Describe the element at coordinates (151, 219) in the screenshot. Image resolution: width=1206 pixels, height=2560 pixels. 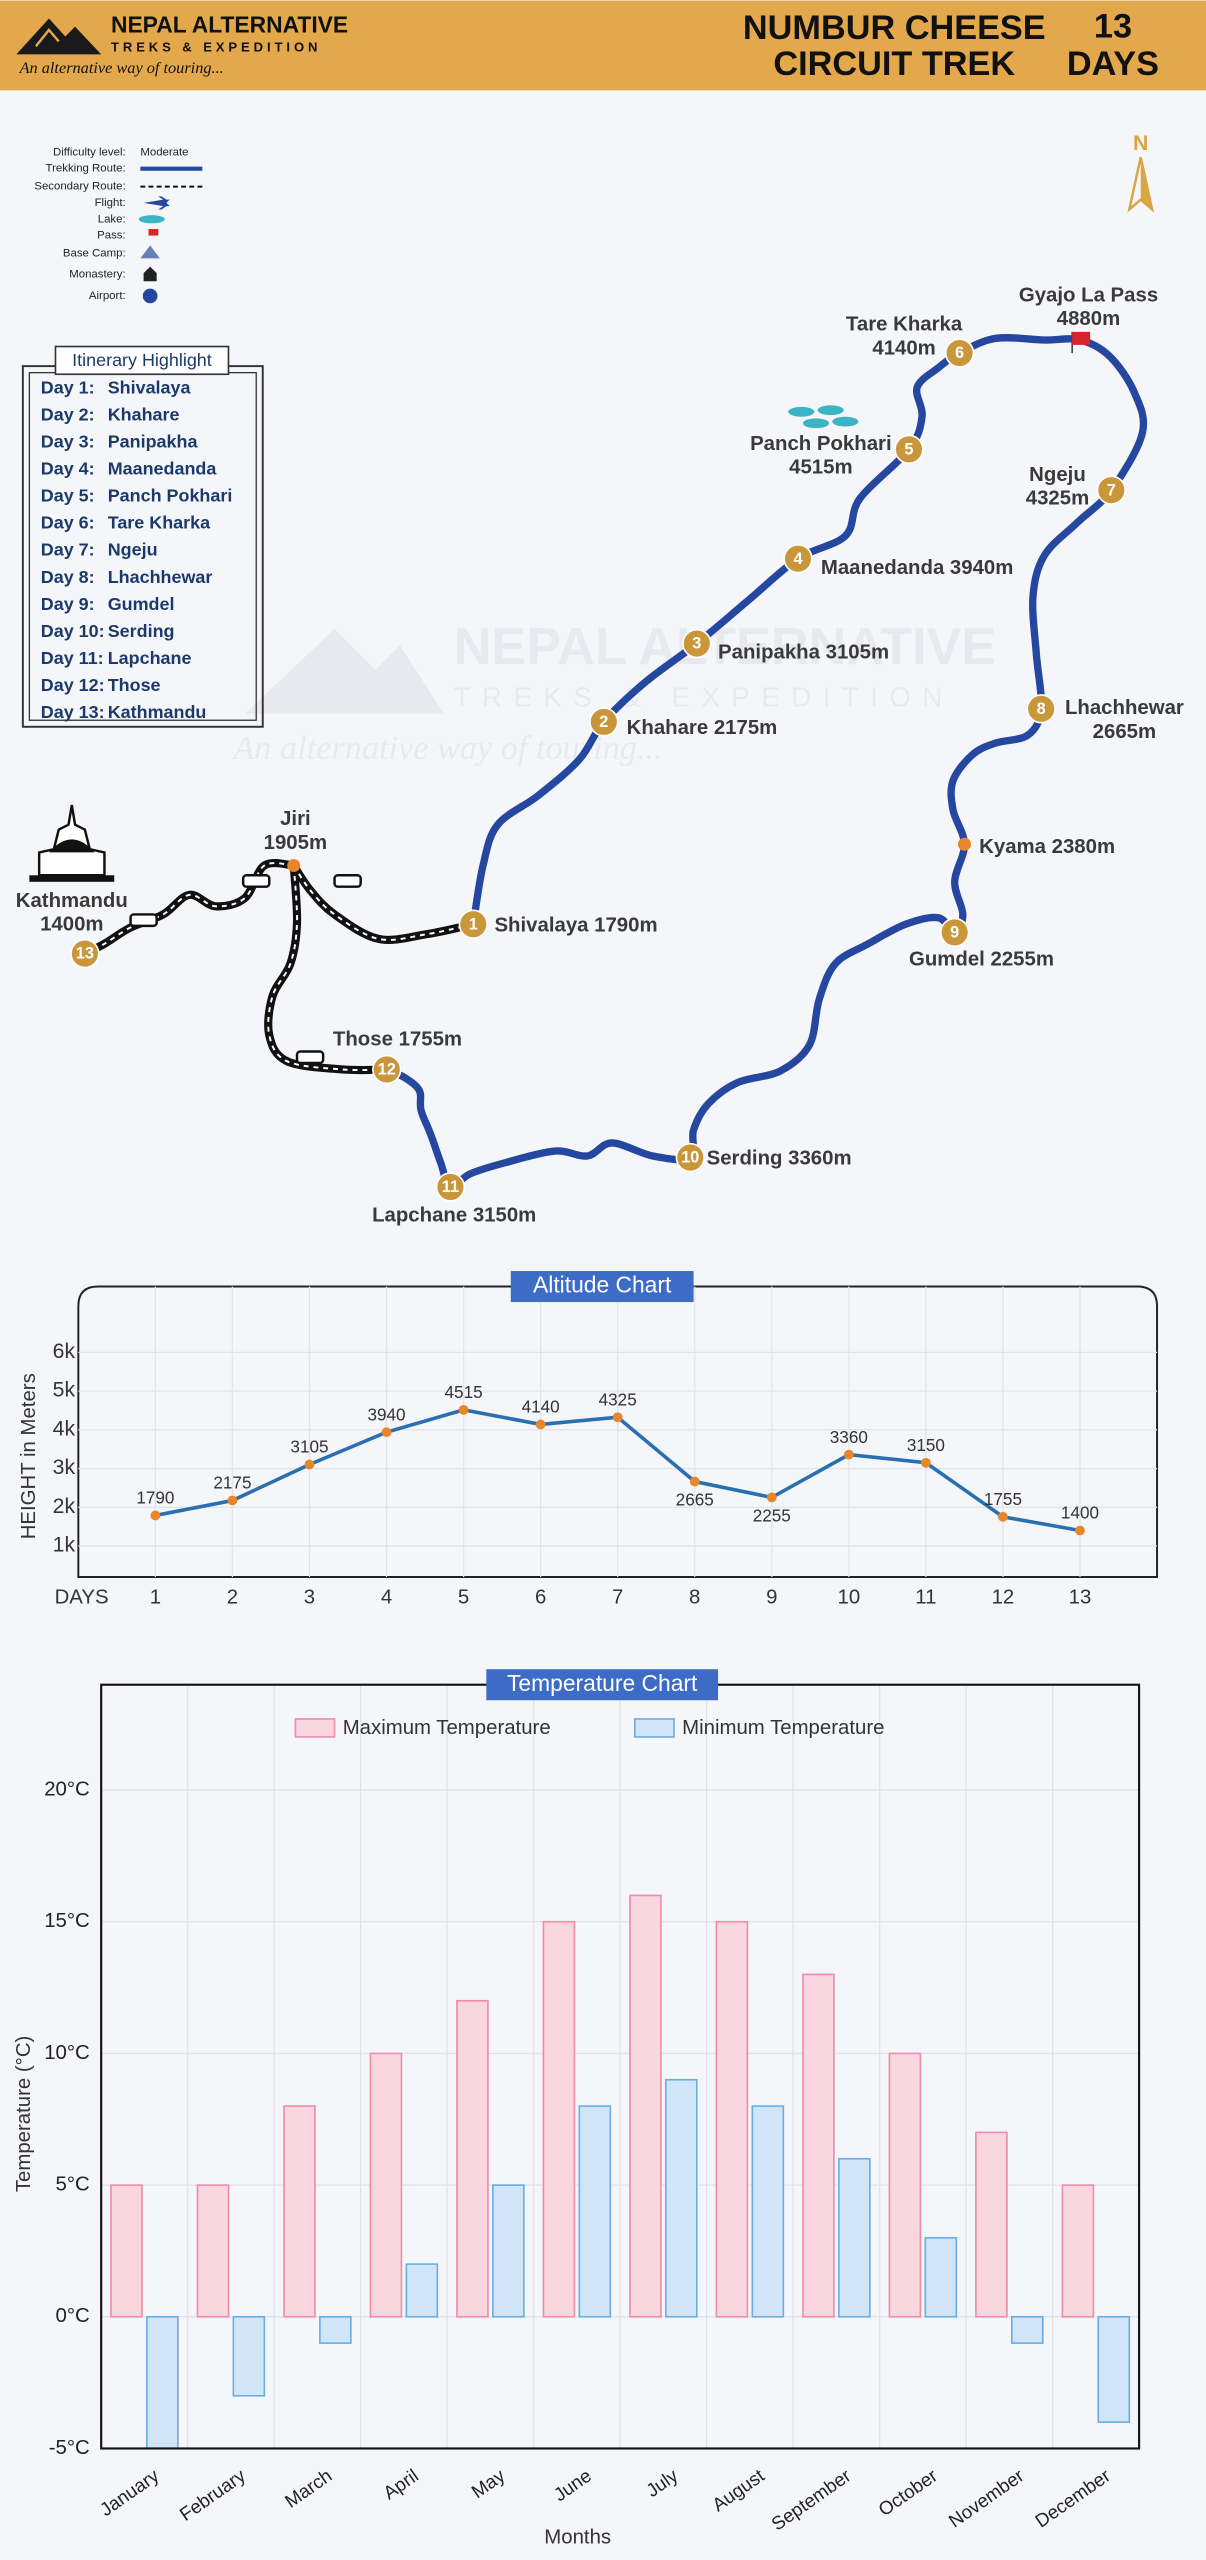
I see `legend-icon-lake` at that location.